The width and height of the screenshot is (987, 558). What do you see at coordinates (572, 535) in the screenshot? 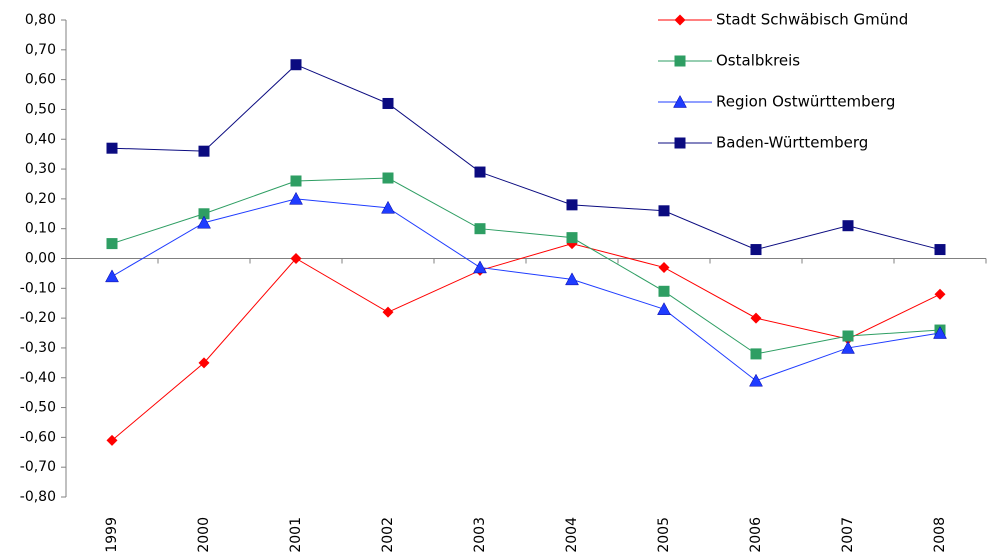
I see `x-tick-label: 2004` at bounding box center [572, 535].